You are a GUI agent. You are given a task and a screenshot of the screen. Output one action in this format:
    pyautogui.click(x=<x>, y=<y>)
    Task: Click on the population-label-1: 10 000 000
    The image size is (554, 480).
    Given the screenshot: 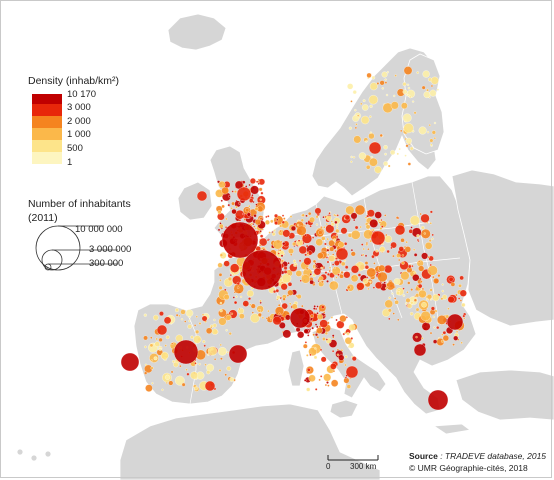 What is the action you would take?
    pyautogui.click(x=99, y=229)
    